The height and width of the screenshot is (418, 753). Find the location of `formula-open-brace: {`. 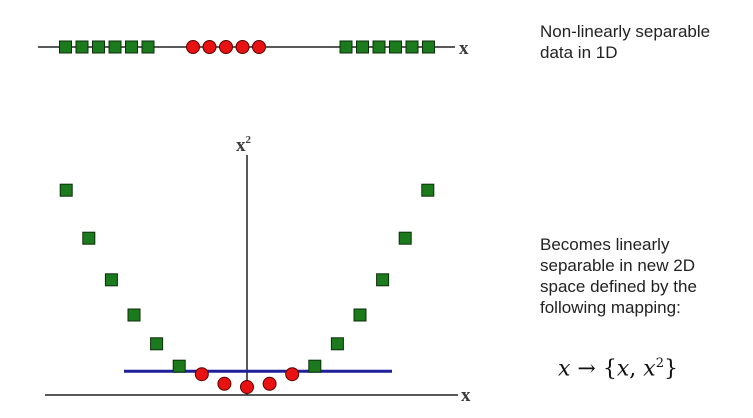

formula-open-brace: { is located at coordinates (609, 369).